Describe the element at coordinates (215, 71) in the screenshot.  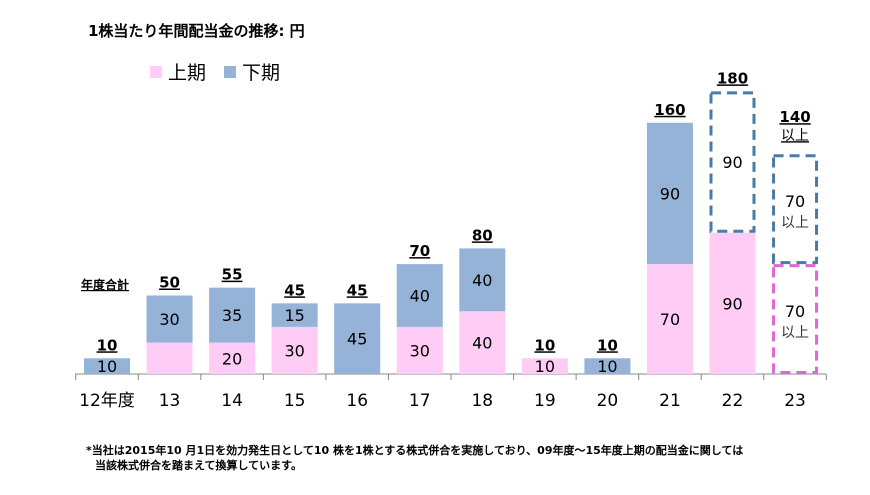
I see `legend: 上期 下期` at that location.